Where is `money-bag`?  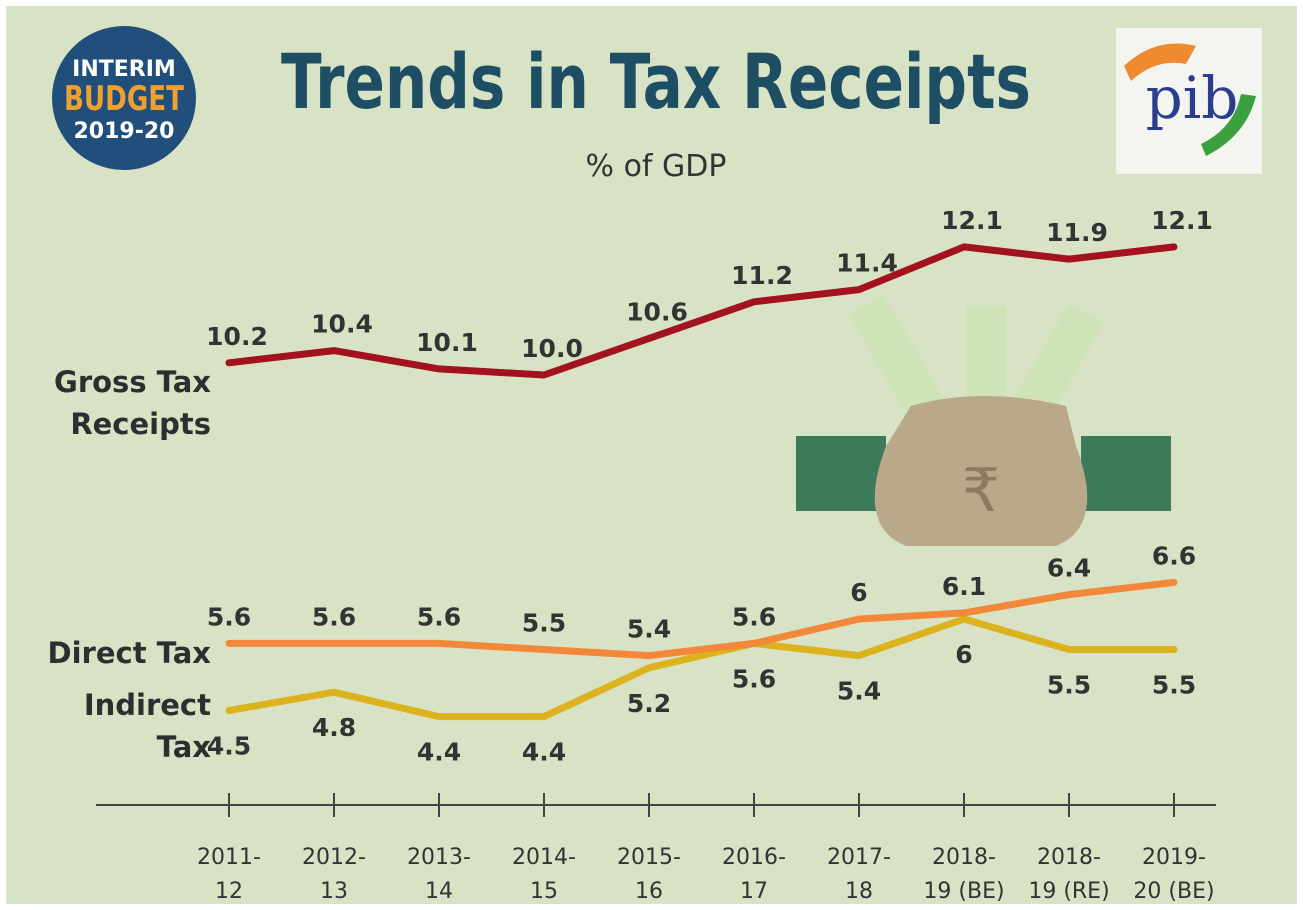
money-bag is located at coordinates (981, 471).